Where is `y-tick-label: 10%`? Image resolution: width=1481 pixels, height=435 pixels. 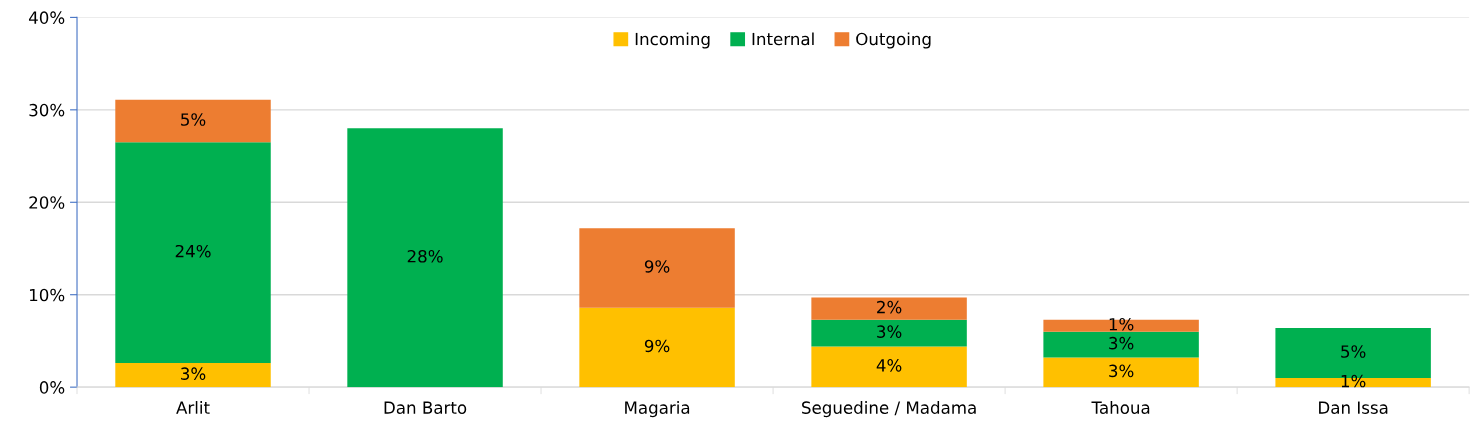 y-tick-label: 10% is located at coordinates (47, 295).